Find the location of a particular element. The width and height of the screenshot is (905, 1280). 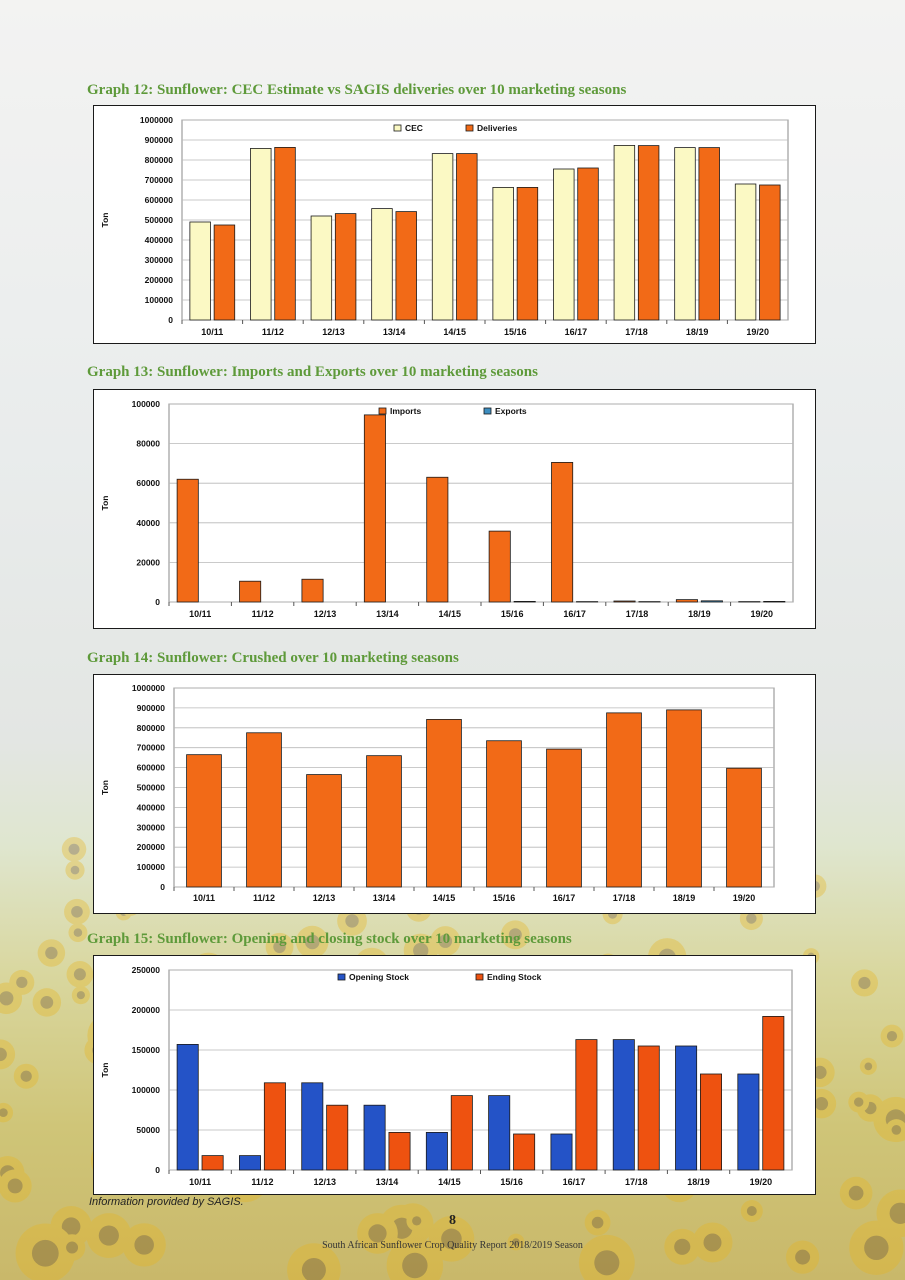

x-tick-label: 18/19 is located at coordinates (684, 898).